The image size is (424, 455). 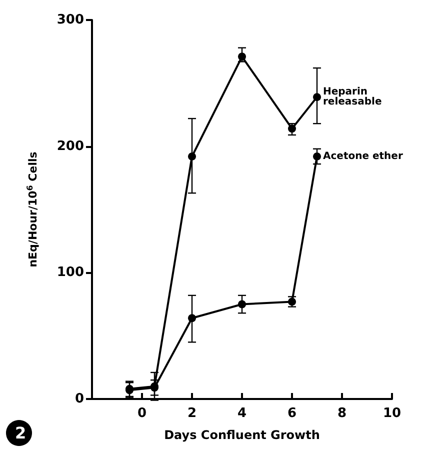 I want to click on x-tick-label: 4, so click(x=242, y=413).